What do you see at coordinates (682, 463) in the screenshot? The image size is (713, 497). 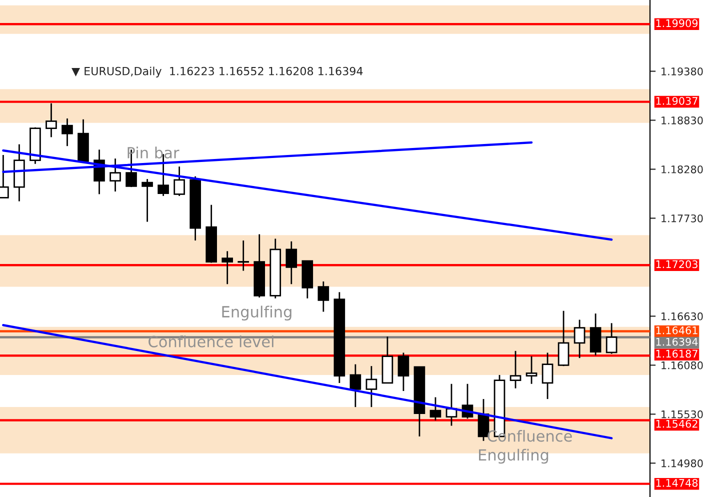 I see `y-tick-label: 1.14980` at bounding box center [682, 463].